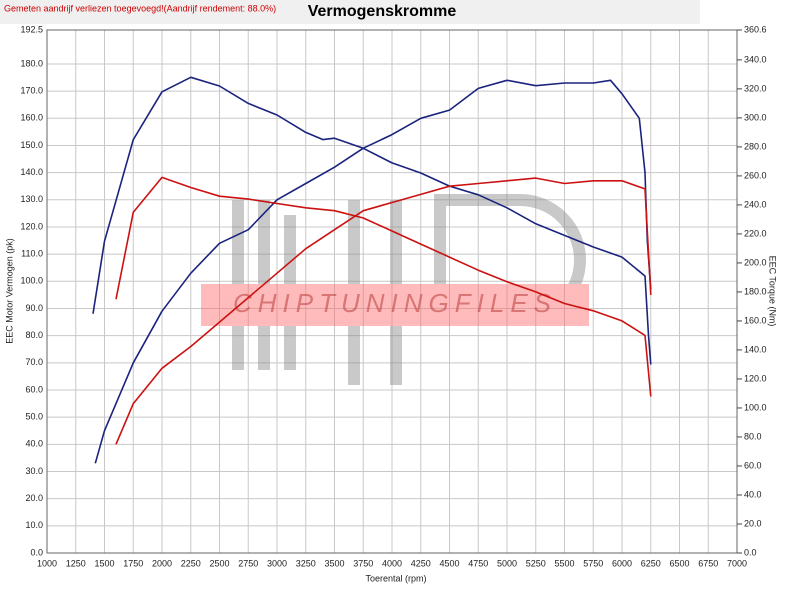 The width and height of the screenshot is (795, 590). I want to click on y2-tick-label: 240.0, so click(755, 204).